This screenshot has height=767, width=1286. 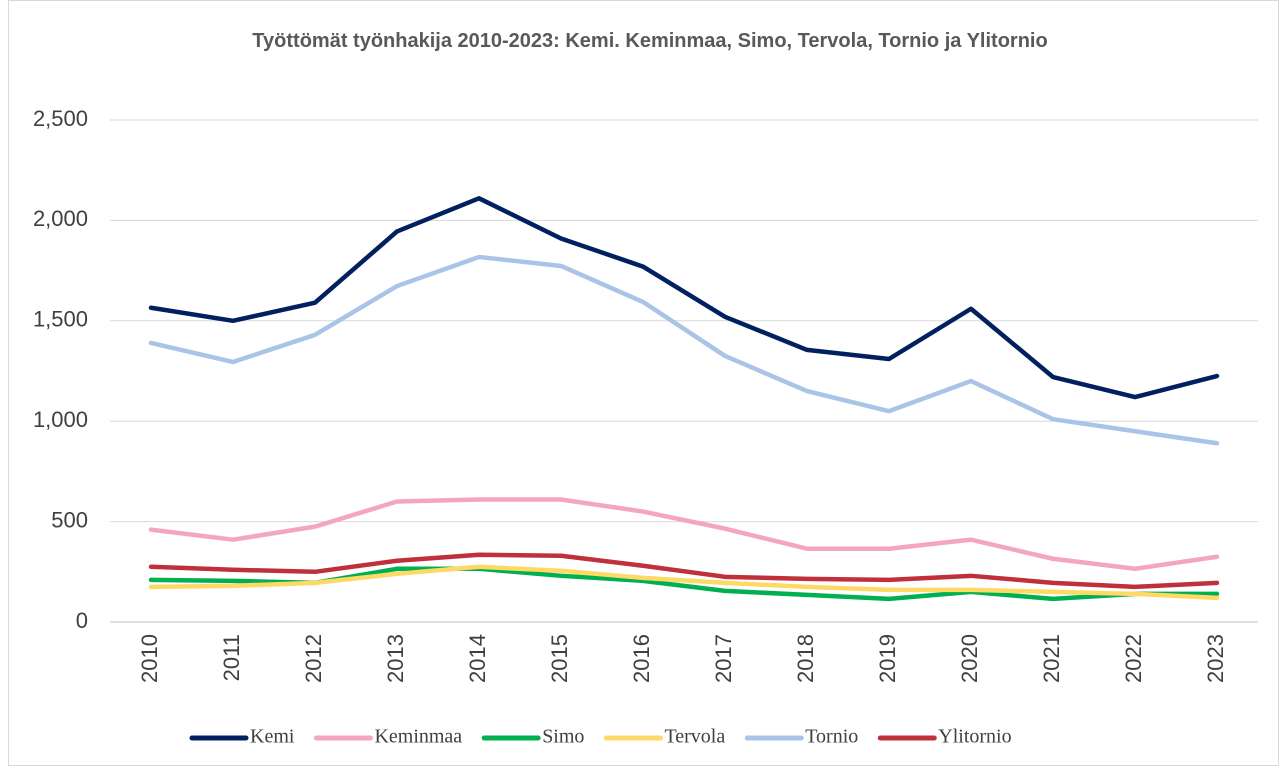 What do you see at coordinates (1051, 658) in the screenshot?
I see `x-tick-label: 2021` at bounding box center [1051, 658].